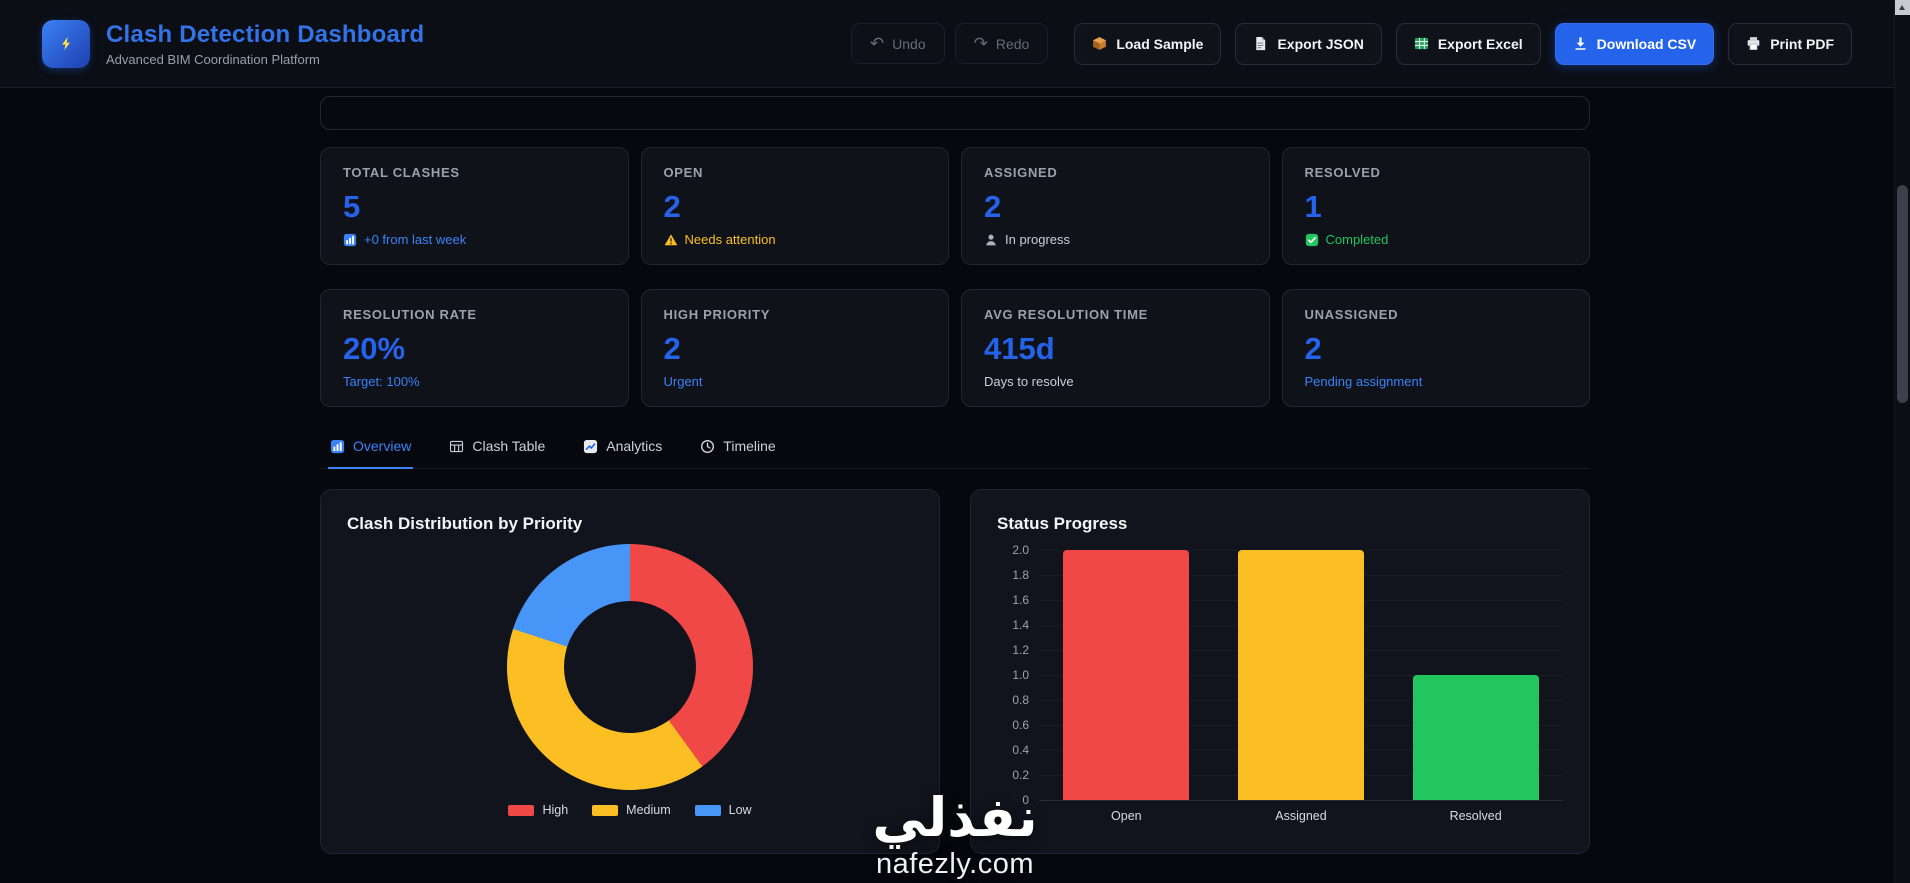 Image resolution: width=1910 pixels, height=883 pixels. Describe the element at coordinates (717, 314) in the screenshot. I see `stat-label: HIGH PRIORITY` at that location.